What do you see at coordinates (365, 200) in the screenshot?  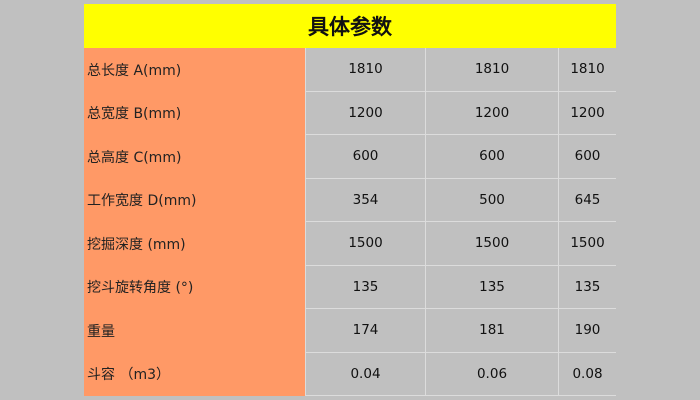 I see `value-cell: 354` at bounding box center [365, 200].